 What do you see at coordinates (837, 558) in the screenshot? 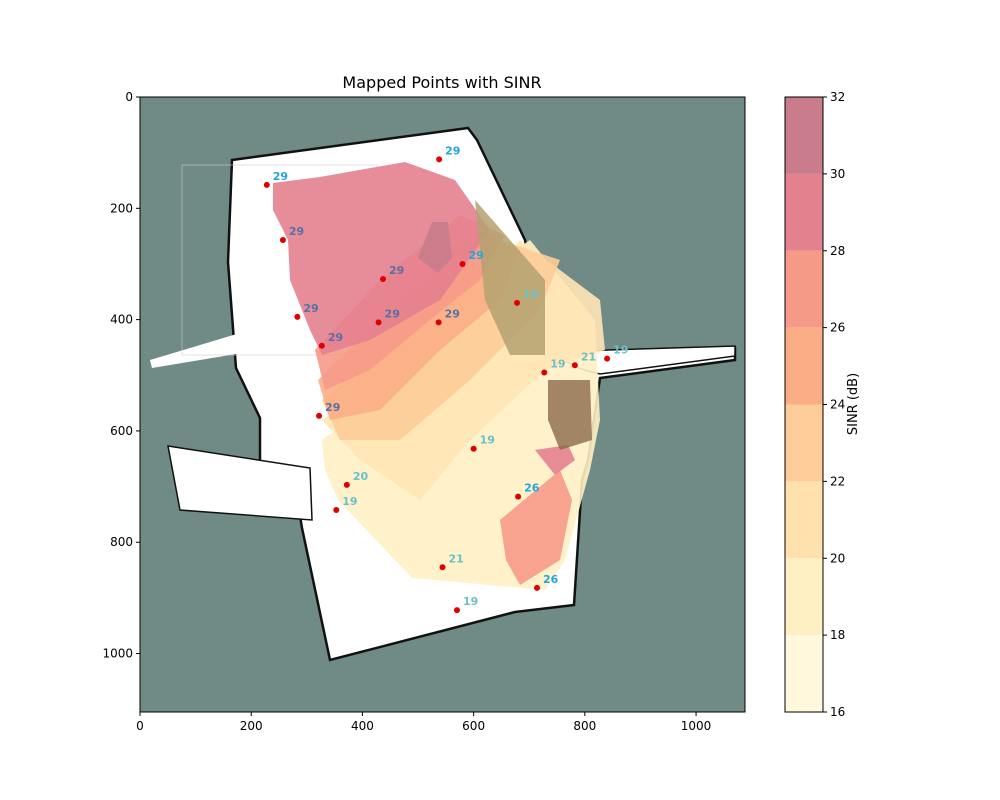
I see `colorbar-tick-label: 20` at bounding box center [837, 558].